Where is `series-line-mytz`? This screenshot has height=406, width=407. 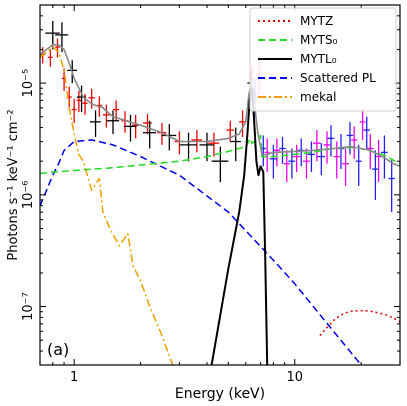 series-line-mytz is located at coordinates (359, 323).